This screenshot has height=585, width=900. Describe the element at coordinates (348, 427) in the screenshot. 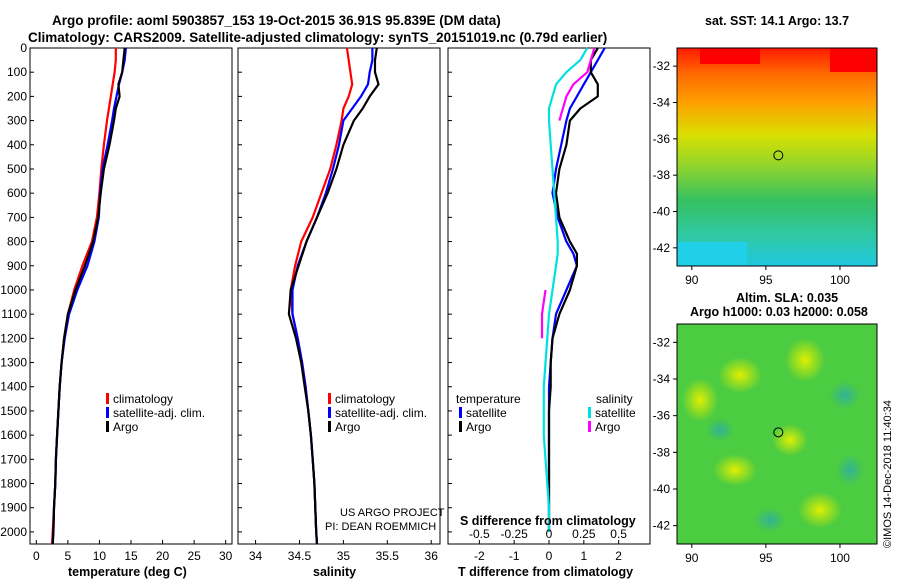

I see `legend-sal-argo-label: Argo` at that location.